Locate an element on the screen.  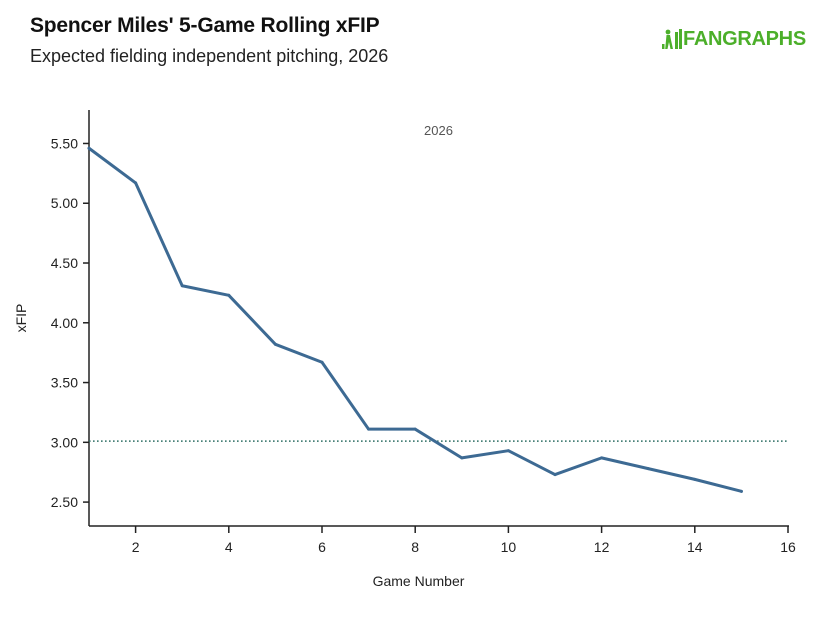
x-tick-label: 14 is located at coordinates (695, 547).